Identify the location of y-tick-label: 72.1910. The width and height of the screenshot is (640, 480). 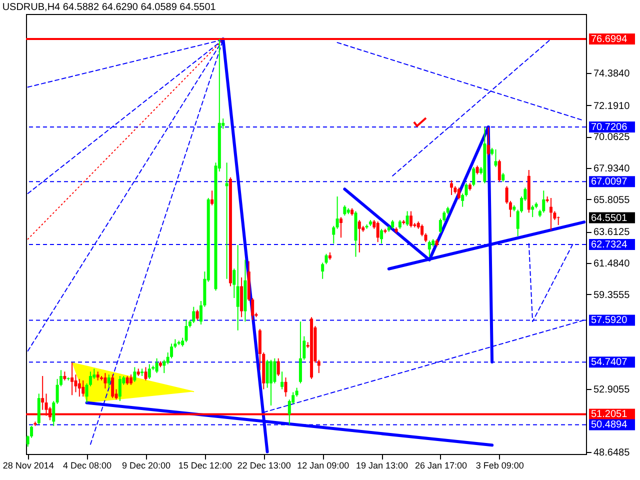
(612, 106).